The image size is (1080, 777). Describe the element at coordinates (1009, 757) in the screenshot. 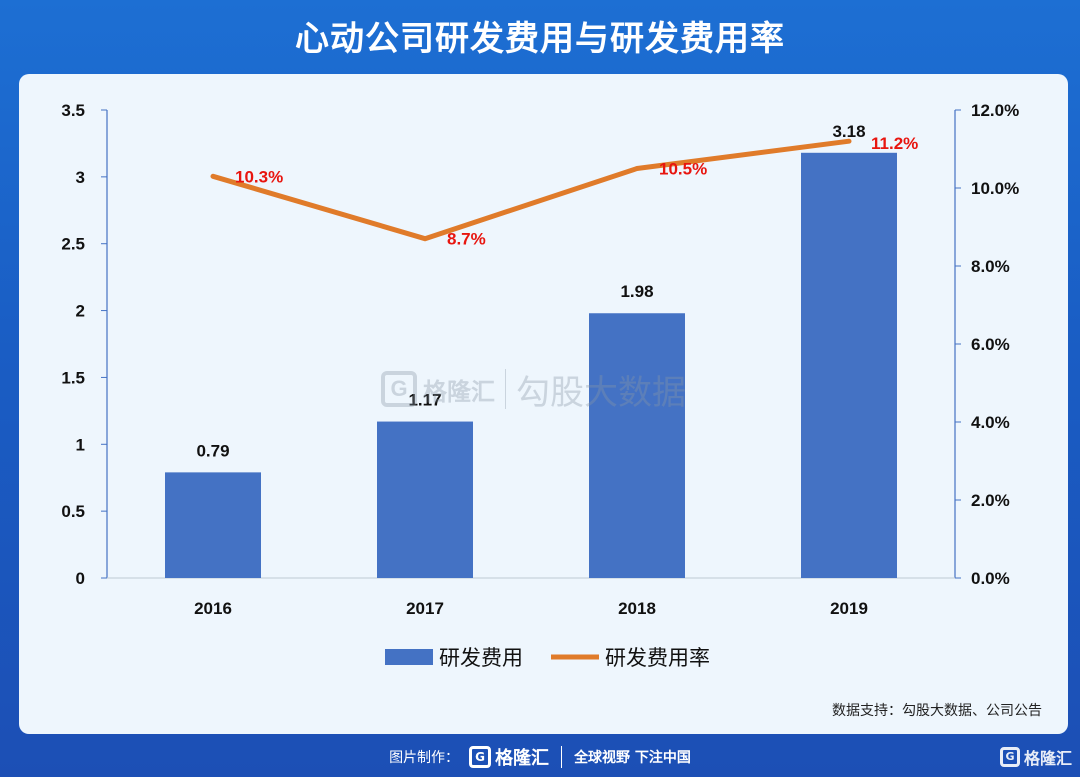

I see `corner-logo-icon: G` at that location.